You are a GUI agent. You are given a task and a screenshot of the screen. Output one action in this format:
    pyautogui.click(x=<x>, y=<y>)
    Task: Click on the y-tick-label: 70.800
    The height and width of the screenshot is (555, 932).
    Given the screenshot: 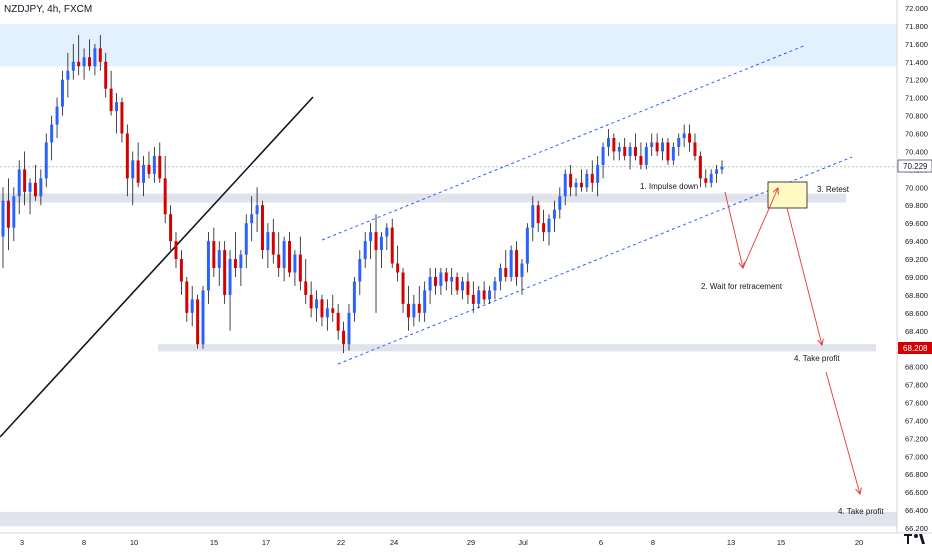 What is the action you would take?
    pyautogui.click(x=916, y=116)
    